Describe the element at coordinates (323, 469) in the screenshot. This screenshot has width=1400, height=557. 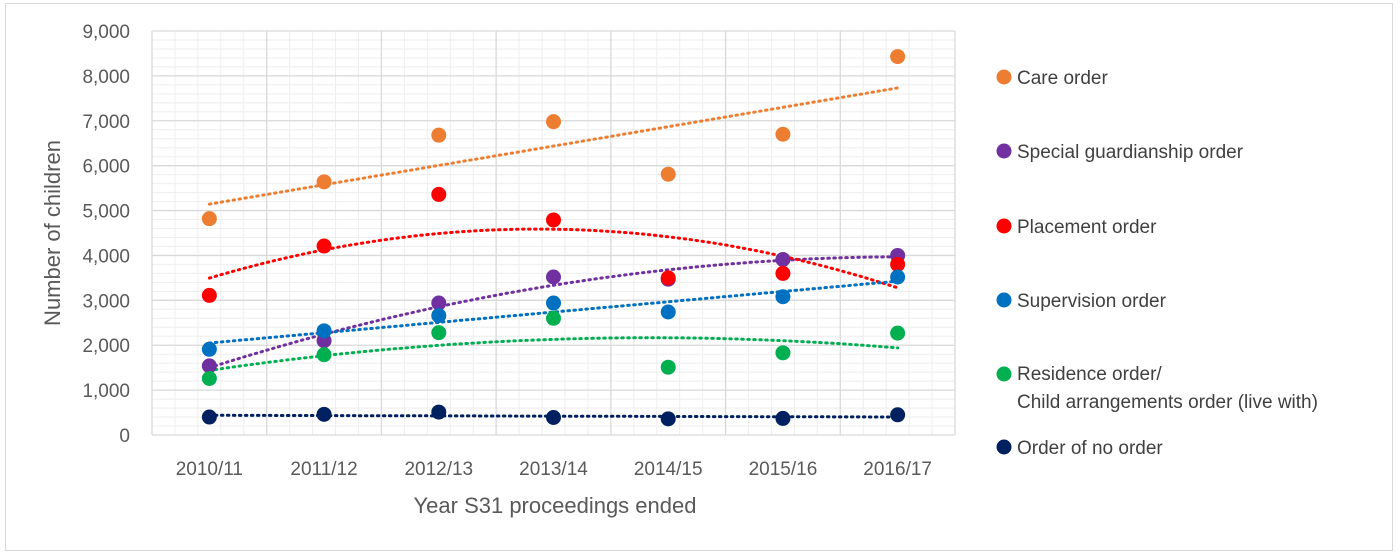
I see `x-tick-label: 2011/12` at that location.